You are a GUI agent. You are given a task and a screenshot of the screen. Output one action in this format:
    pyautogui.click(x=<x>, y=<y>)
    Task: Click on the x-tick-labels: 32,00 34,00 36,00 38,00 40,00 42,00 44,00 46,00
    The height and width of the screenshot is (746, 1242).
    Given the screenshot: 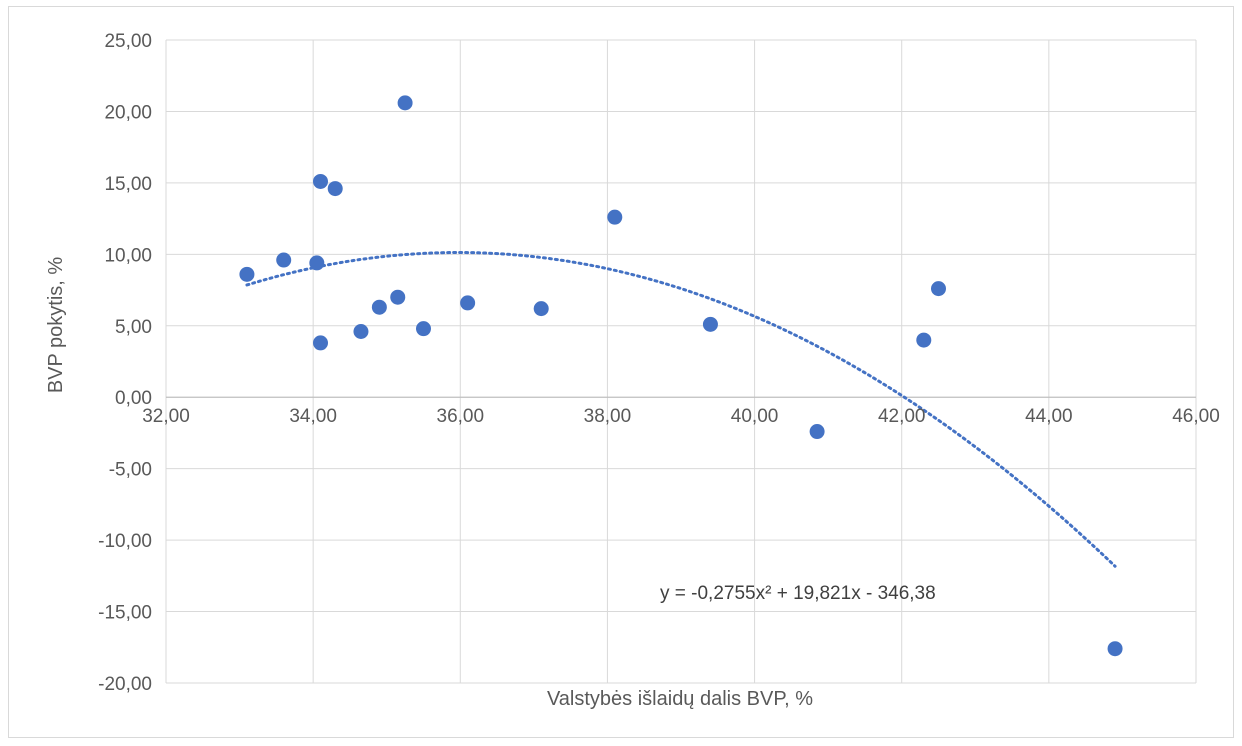 What is the action you would take?
    pyautogui.click(x=681, y=416)
    